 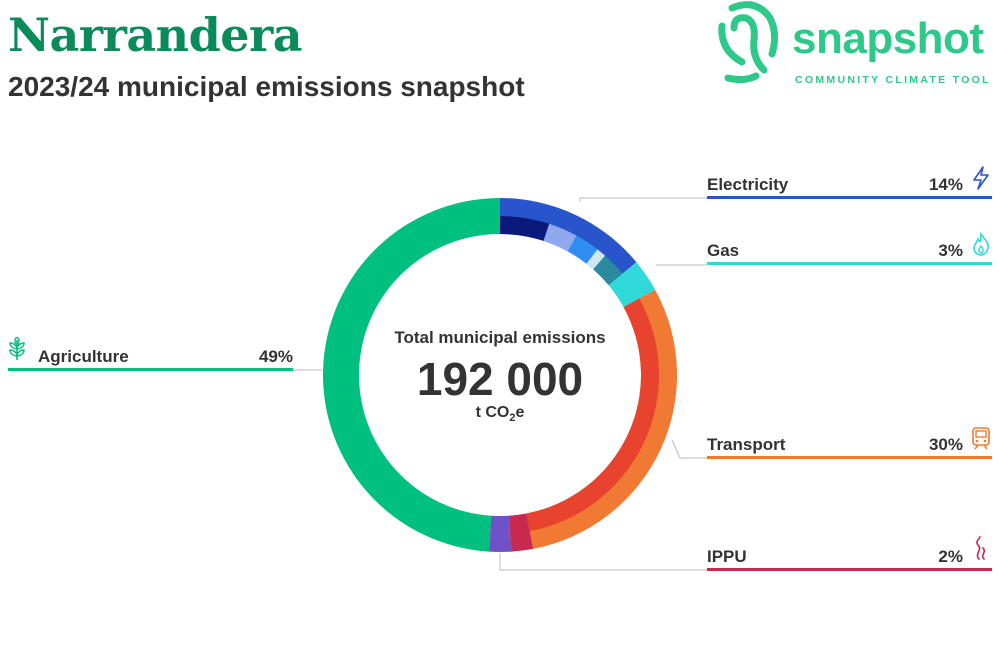 What do you see at coordinates (266, 86) in the screenshot?
I see `page-subtitle: 2023/24 municipal emissions snapshot` at bounding box center [266, 86].